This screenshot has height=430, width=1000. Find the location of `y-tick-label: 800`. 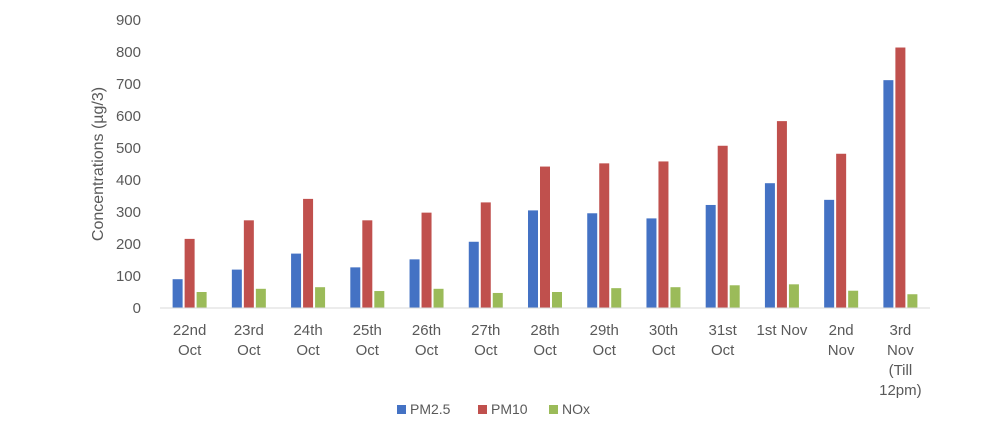

y-tick-label: 800 is located at coordinates (128, 52).